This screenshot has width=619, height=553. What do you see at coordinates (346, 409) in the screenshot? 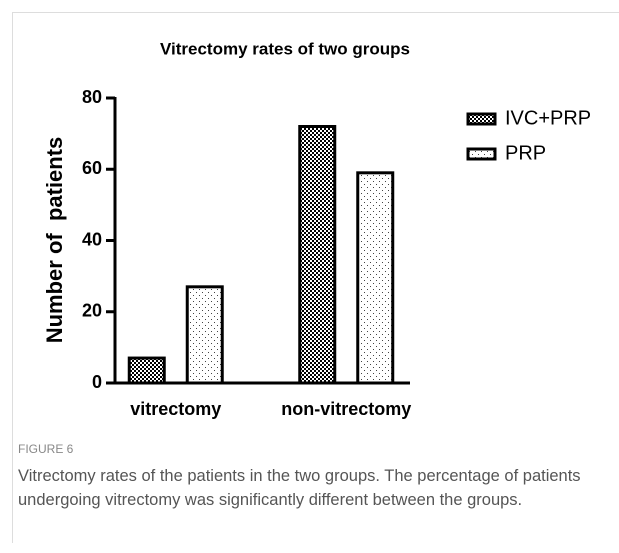
I see `x-tick-label: non-vitrectomy` at bounding box center [346, 409].